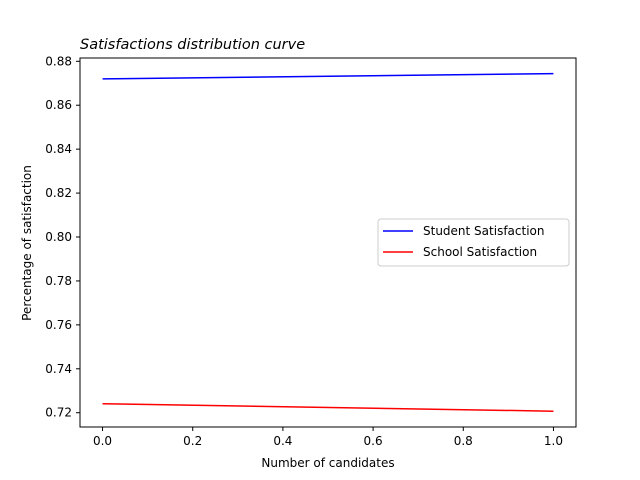  I want to click on y-tick-label: 0.78, so click(58, 281).